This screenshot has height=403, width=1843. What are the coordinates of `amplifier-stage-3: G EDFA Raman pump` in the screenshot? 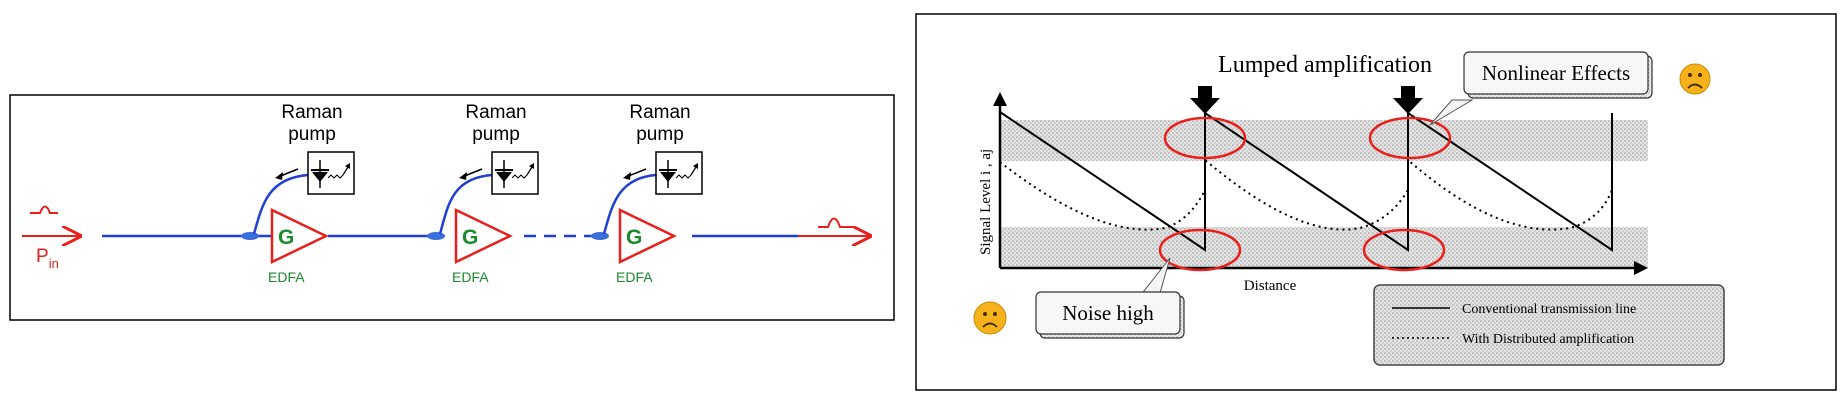 It's located at (647, 193).